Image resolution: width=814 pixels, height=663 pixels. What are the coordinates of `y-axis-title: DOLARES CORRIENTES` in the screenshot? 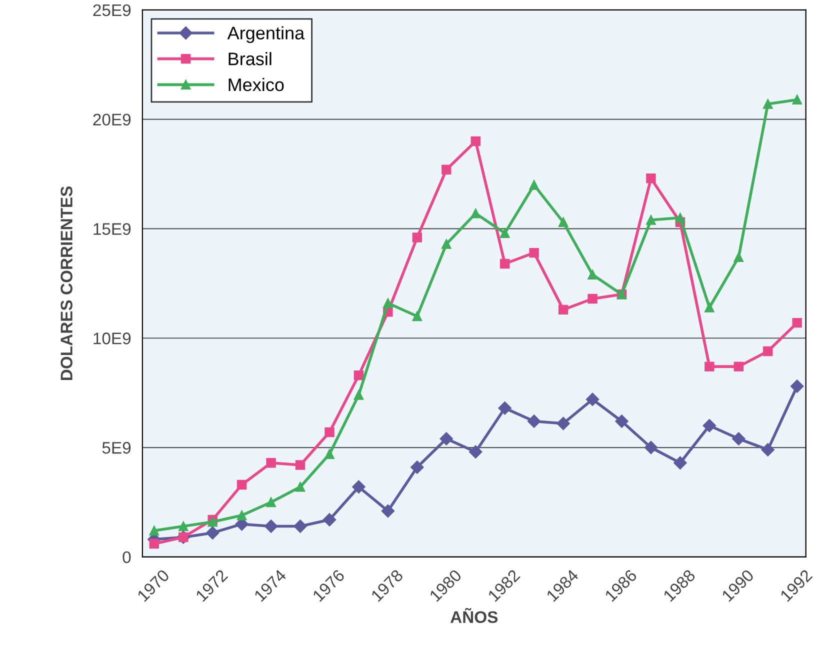 It's located at (66, 283).